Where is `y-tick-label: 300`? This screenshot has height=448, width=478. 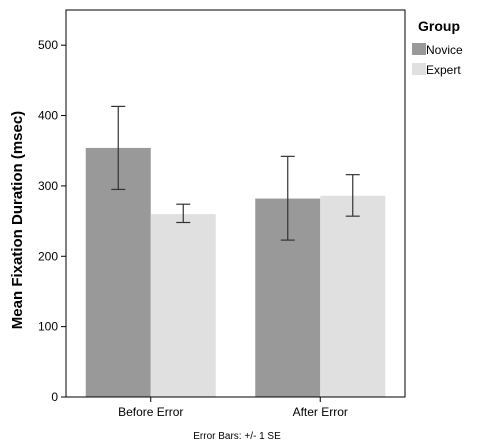 y-tick-label: 300 is located at coordinates (48, 186).